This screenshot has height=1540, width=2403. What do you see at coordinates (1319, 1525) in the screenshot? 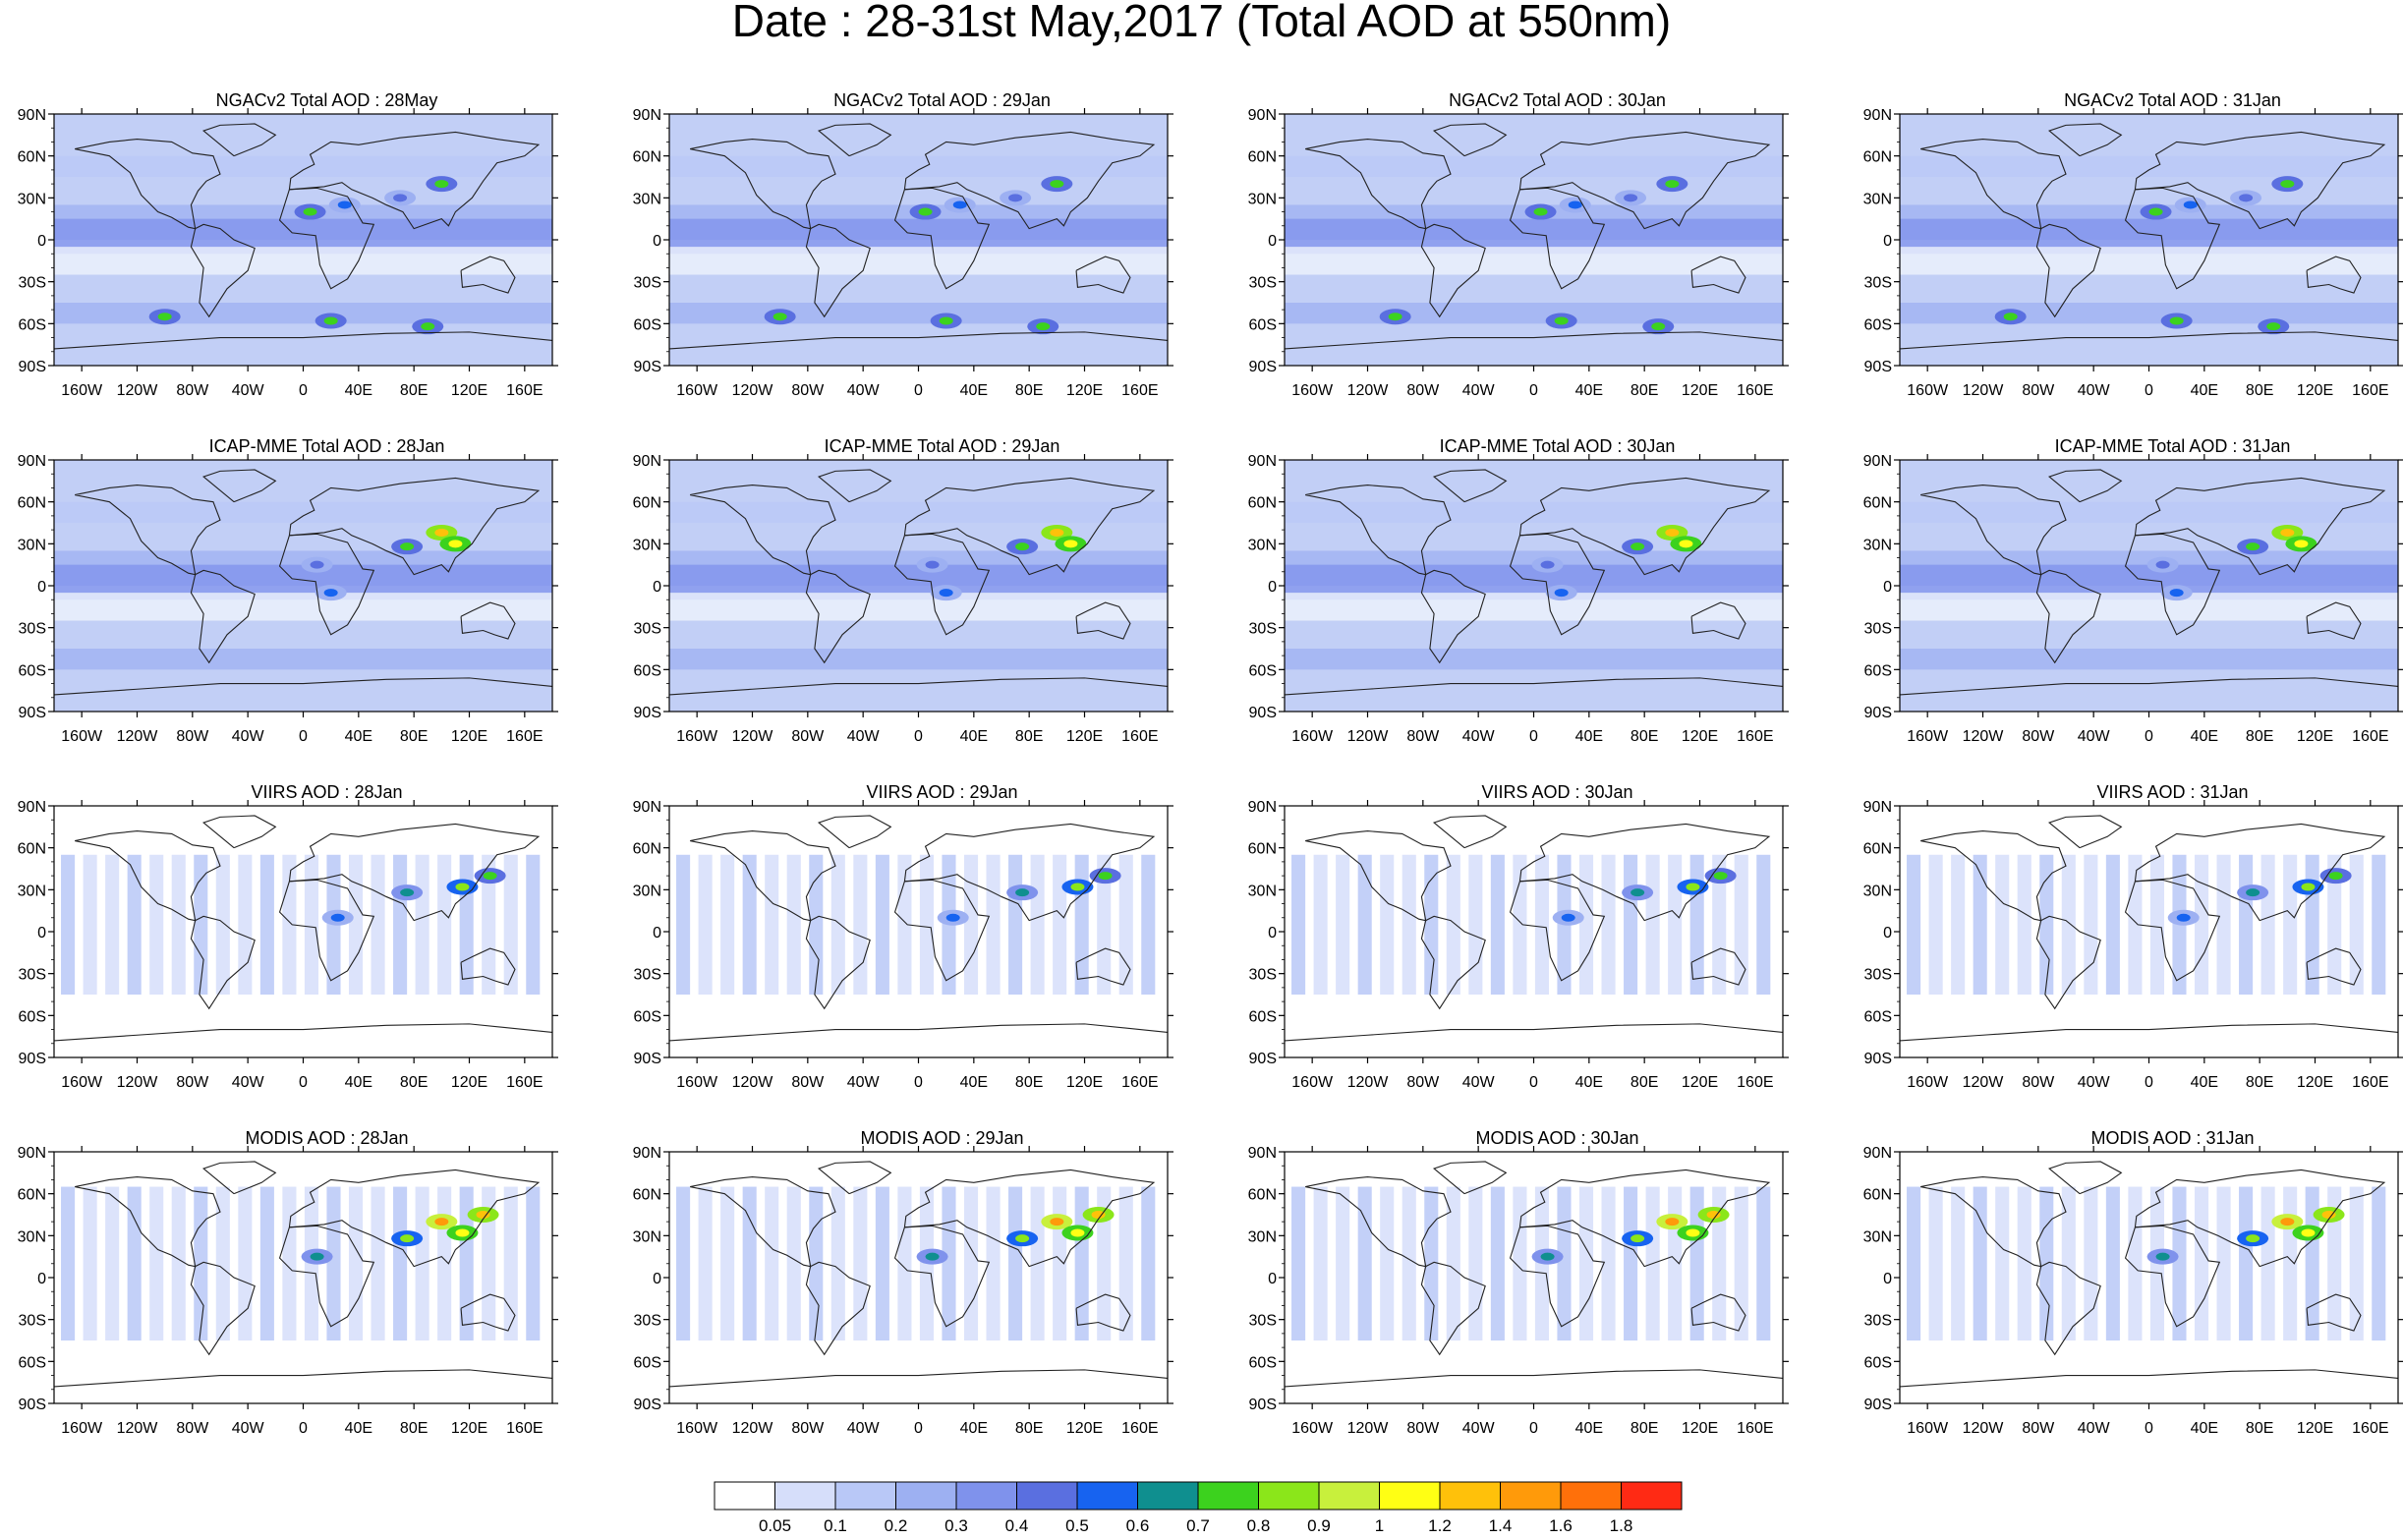
I see `colorbar-label: 0.9` at bounding box center [1319, 1525].